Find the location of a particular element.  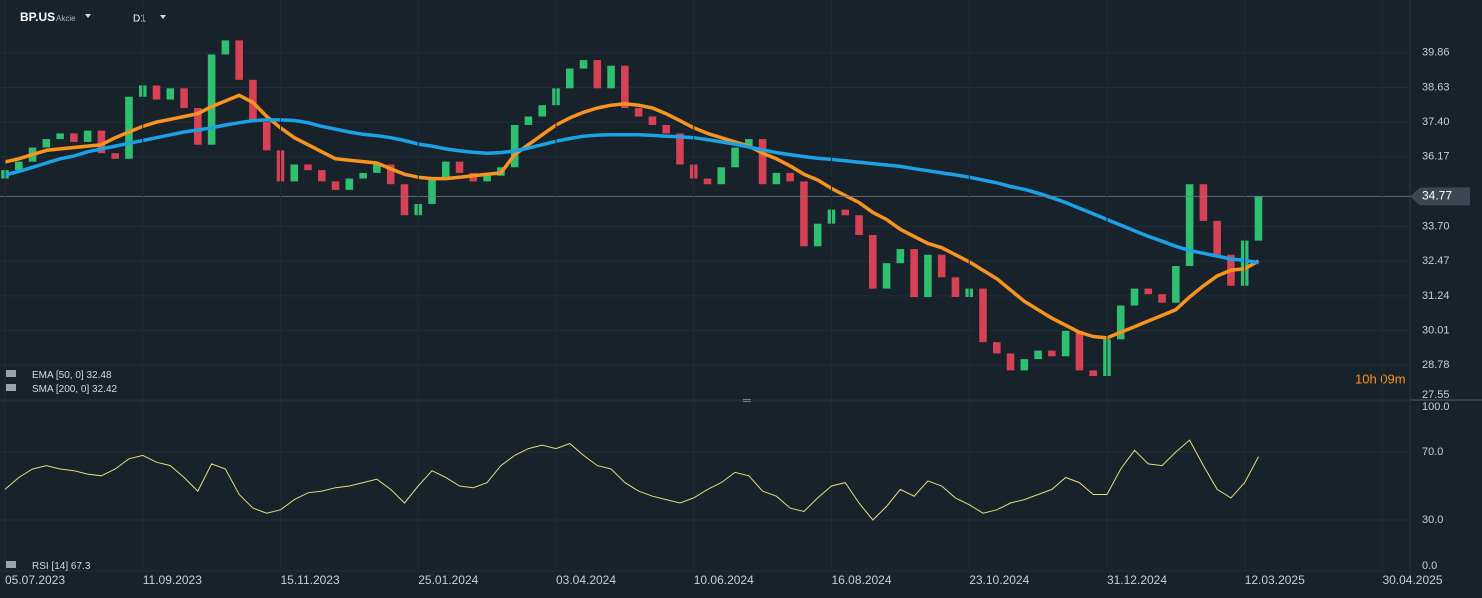

legend-entry: EMA [50, 0] 32.48 is located at coordinates (72, 375).